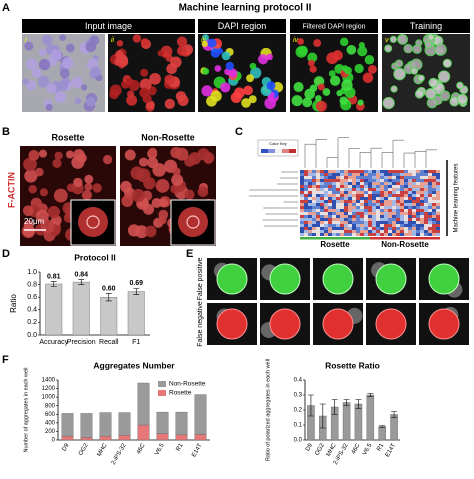  What do you see at coordinates (124, 438) in the screenshot?
I see `bar` at bounding box center [124, 438].